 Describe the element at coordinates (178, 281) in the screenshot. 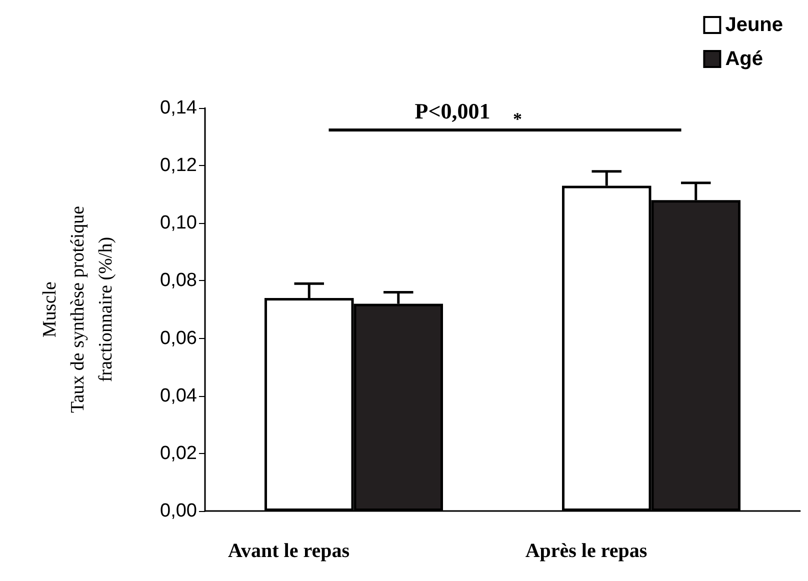

I see `y-tick-label: 0,08` at that location.